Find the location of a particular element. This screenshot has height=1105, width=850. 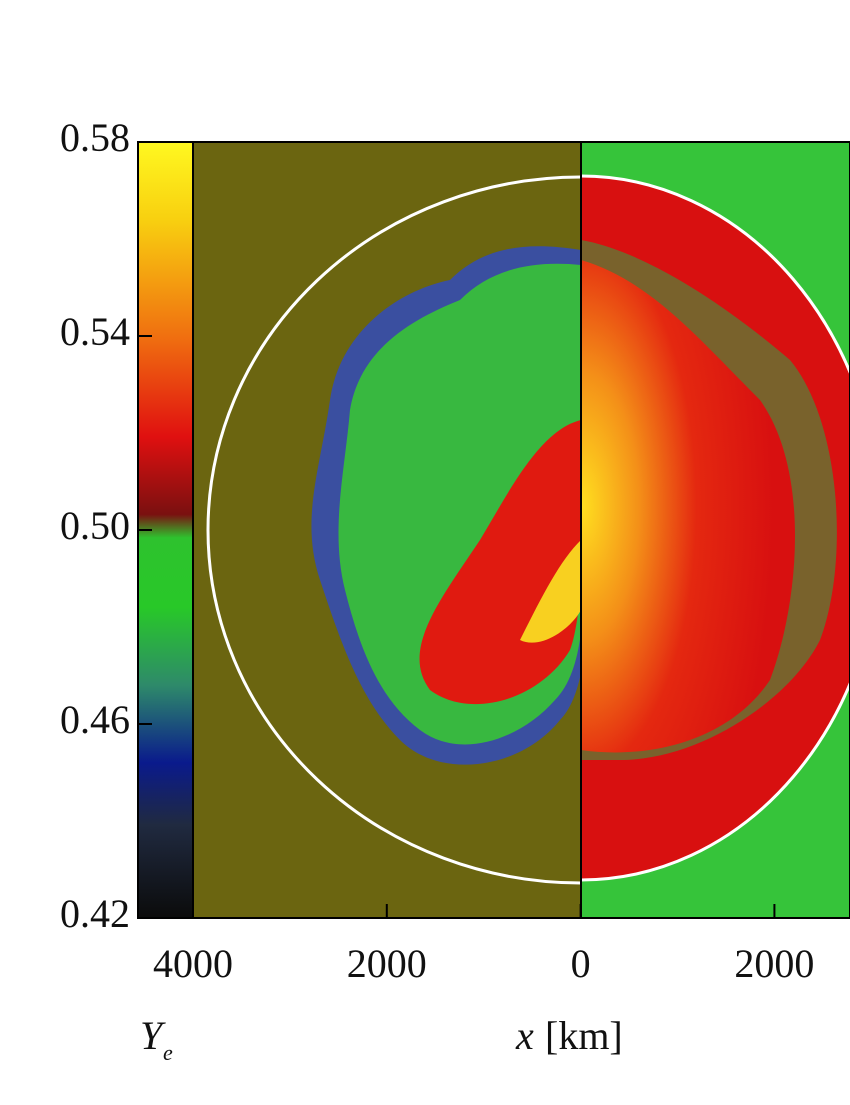

colorbar-label: Y is located at coordinates (153, 1035).